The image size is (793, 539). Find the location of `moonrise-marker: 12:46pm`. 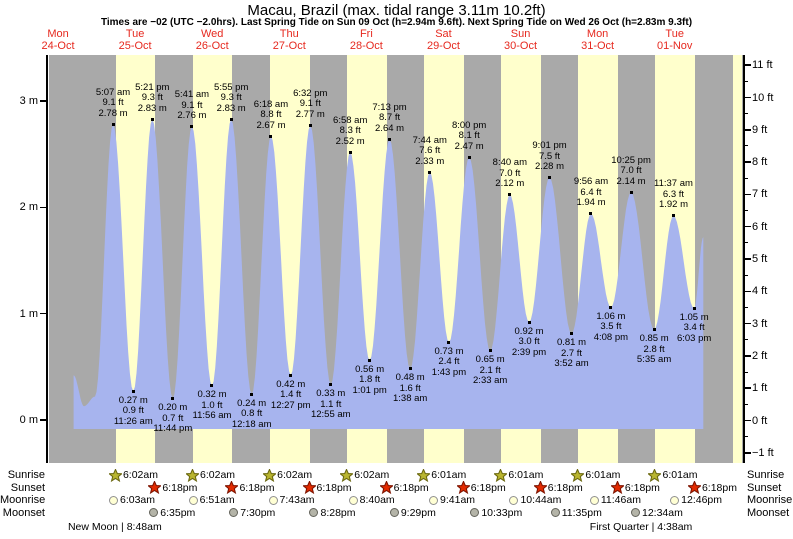

moonrise-marker: 12:46pm is located at coordinates (696, 500).